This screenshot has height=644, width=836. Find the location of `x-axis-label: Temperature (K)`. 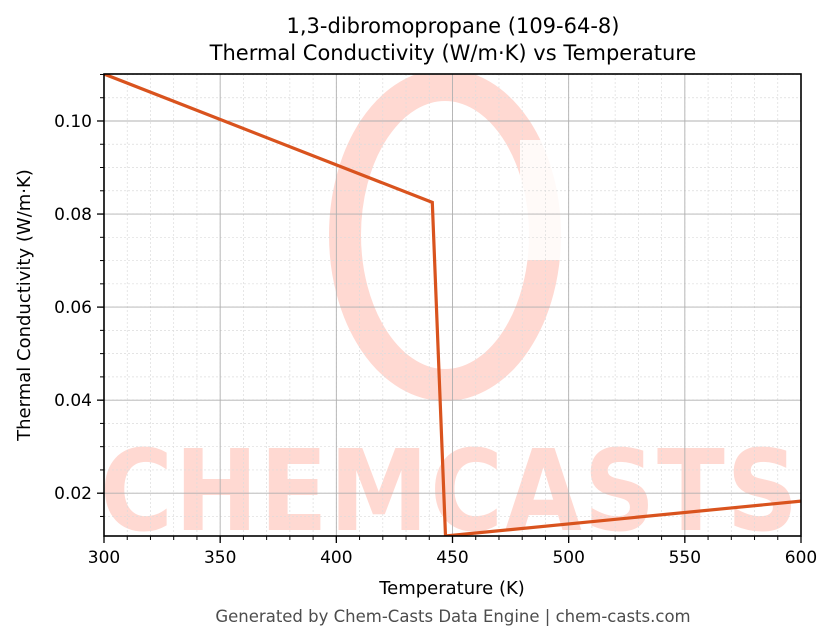

x-axis-label: Temperature (K) is located at coordinates (451, 588).